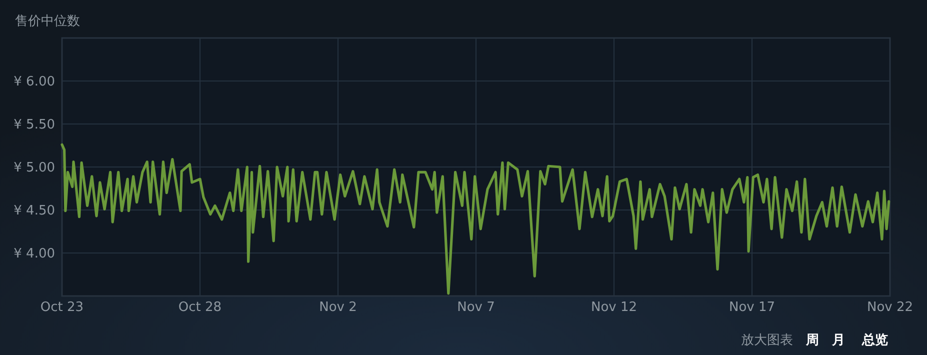  I want to click on y-tick-label: ¥ 4.00, so click(34, 254).